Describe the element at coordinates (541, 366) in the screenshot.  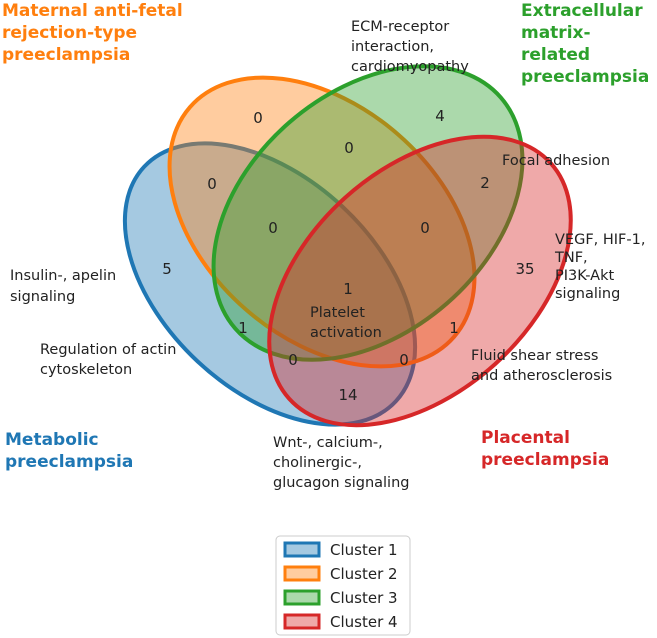
I see `annotation-fluid: Fluid shear stress and atherosclerosis` at that location.